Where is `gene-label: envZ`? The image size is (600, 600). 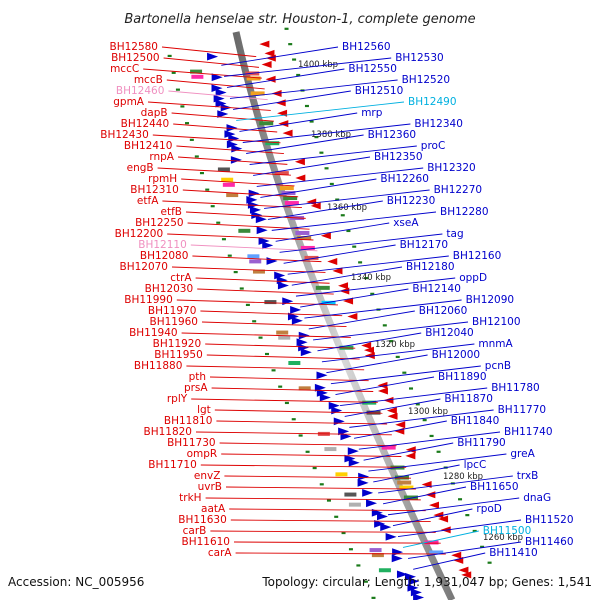 gene-label: envZ is located at coordinates (207, 476).